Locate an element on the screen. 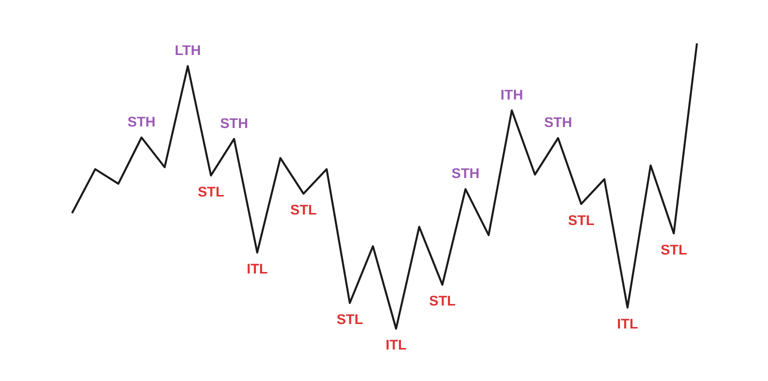  annotation: LTH is located at coordinates (187, 50).